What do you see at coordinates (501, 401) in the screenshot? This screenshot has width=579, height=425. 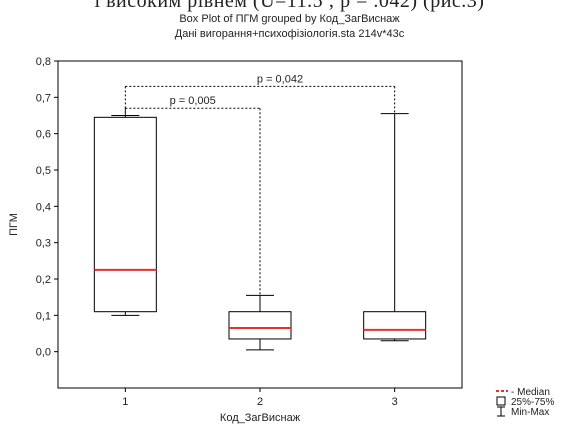 I see `legend-box-swatch` at bounding box center [501, 401].